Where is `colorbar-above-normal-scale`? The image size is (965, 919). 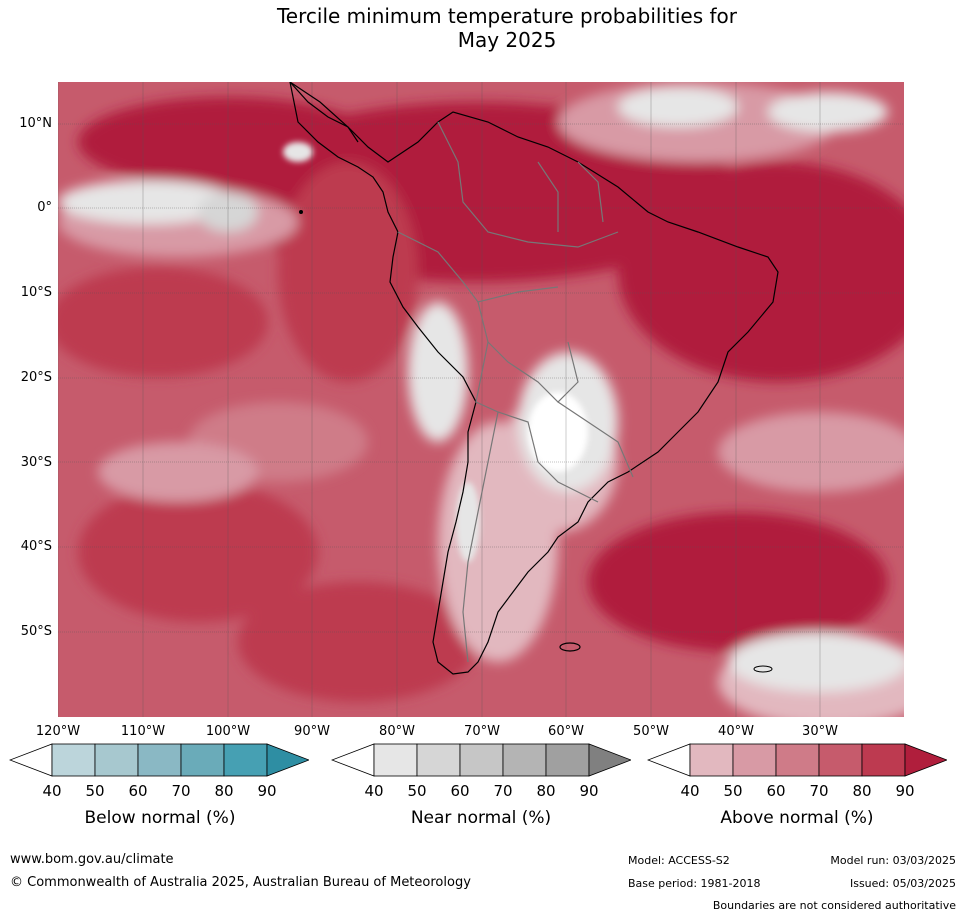 colorbar-above-normal-scale is located at coordinates (797, 760).